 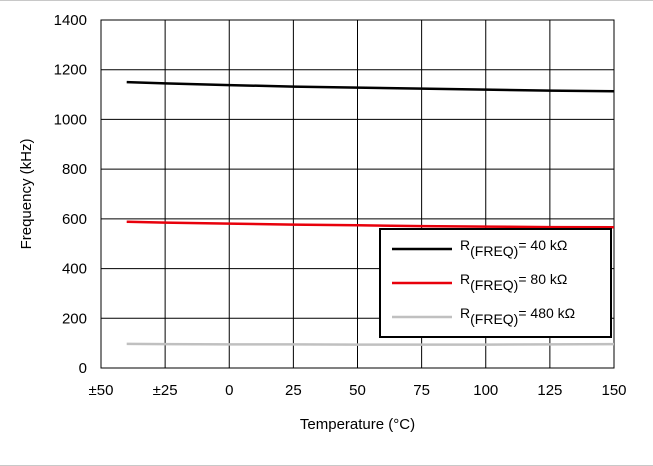 I want to click on x-axis-title: Temperature (°C), so click(x=357, y=424).